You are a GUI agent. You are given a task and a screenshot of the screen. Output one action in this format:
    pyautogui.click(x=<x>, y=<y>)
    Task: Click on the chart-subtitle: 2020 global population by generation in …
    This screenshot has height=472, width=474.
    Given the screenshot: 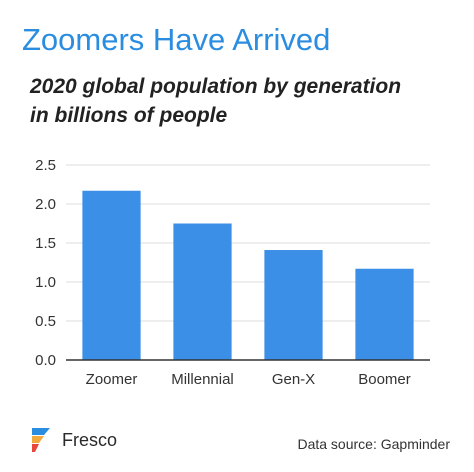 What is the action you would take?
    pyautogui.click(x=215, y=101)
    